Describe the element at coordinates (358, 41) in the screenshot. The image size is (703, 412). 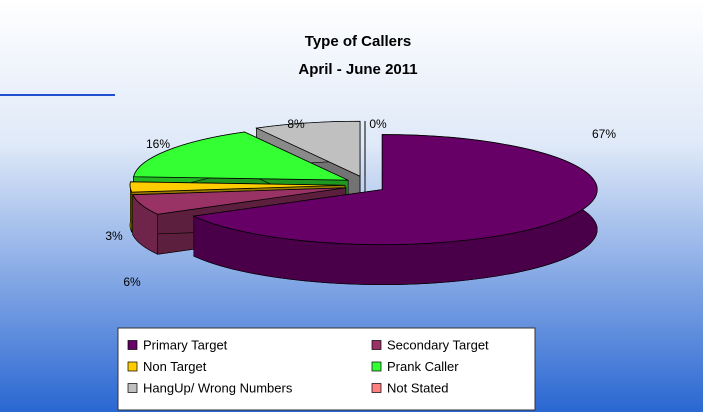
I see `chart-title: Type of Callers` at that location.